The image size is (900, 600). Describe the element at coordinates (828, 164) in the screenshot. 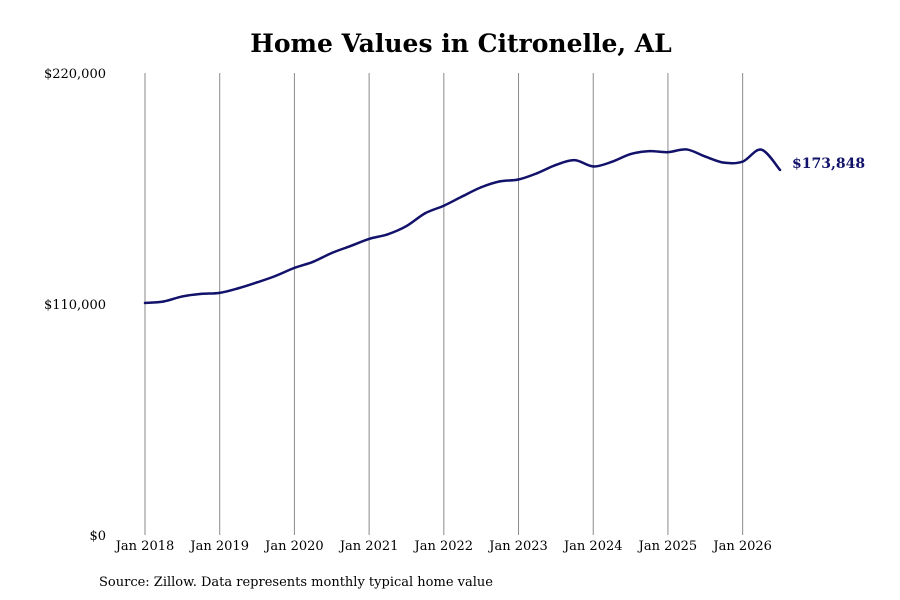

I see `end-value-label: $173,848` at that location.